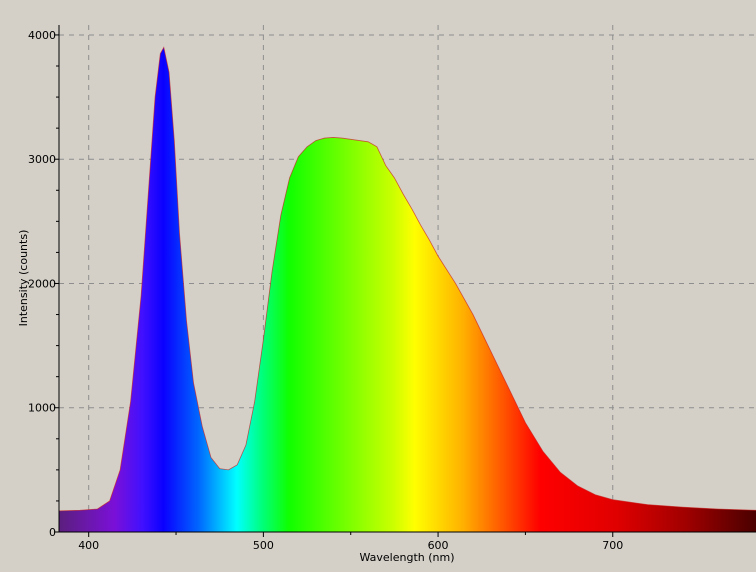 This screenshot has height=572, width=756. What do you see at coordinates (42, 408) in the screenshot?
I see `y-tick-label: 1000` at bounding box center [42, 408].